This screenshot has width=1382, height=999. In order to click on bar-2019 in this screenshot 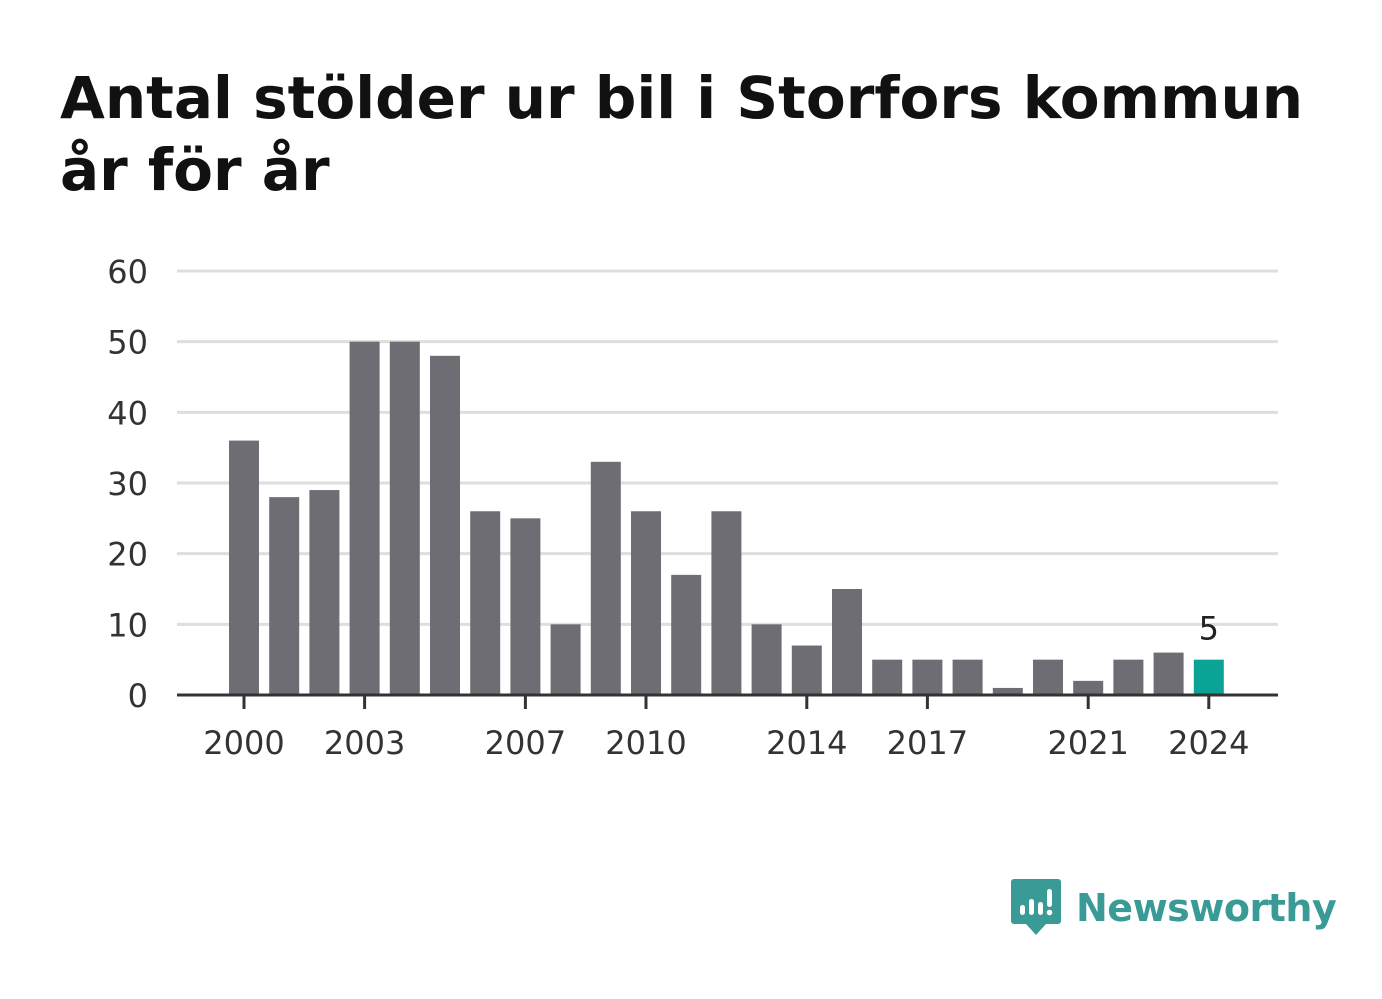, I will do `click(1007, 691)`.